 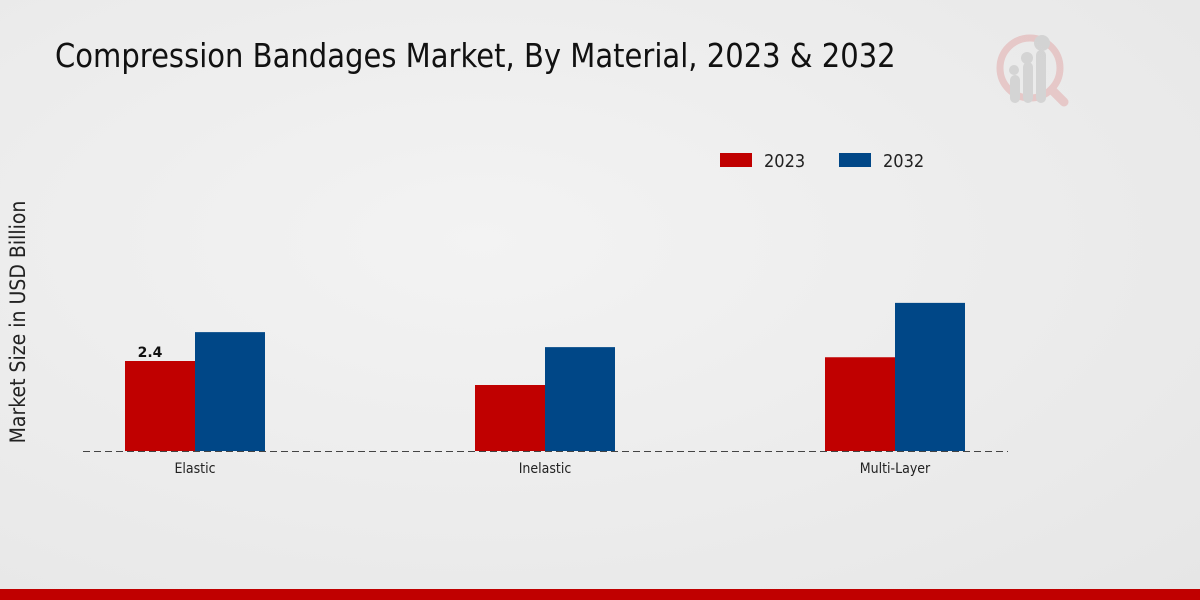 What do you see at coordinates (784, 161) in the screenshot?
I see `legend-label-2023: 2023` at bounding box center [784, 161].